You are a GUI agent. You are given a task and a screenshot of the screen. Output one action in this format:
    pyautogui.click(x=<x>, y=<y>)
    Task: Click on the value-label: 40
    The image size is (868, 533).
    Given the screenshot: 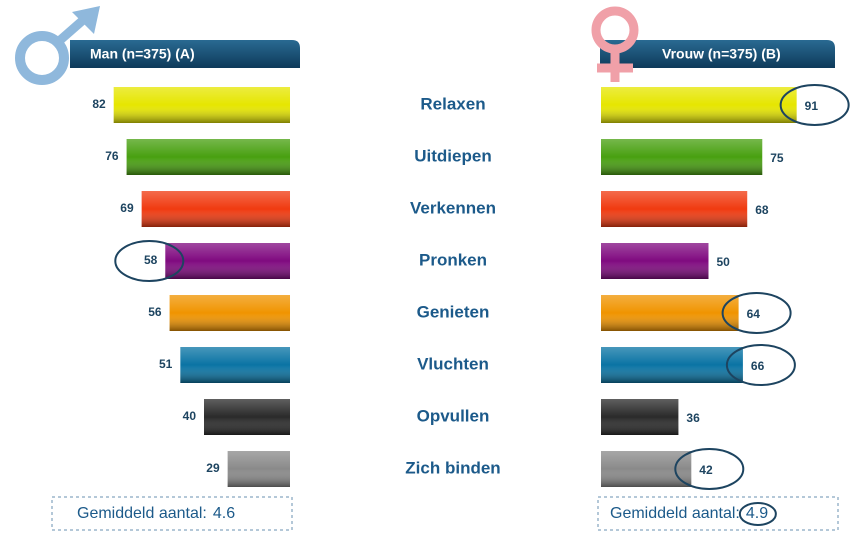 What is the action you would take?
    pyautogui.click(x=190, y=416)
    